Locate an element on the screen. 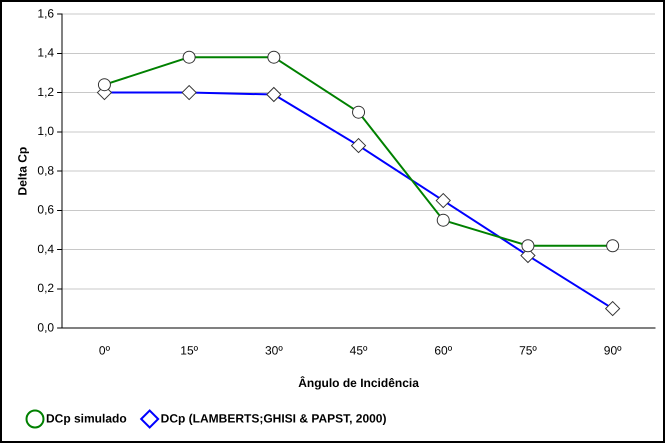 The width and height of the screenshot is (665, 443). y-tick-label: 0,8 is located at coordinates (45, 170).